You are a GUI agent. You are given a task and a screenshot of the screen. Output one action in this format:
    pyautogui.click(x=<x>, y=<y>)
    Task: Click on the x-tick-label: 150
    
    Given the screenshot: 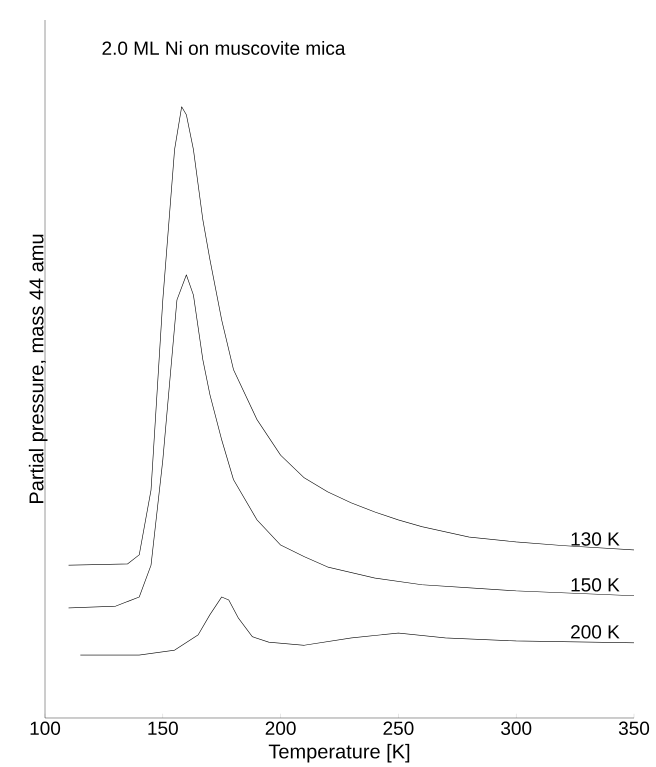 What is the action you would take?
    pyautogui.click(x=163, y=728)
    